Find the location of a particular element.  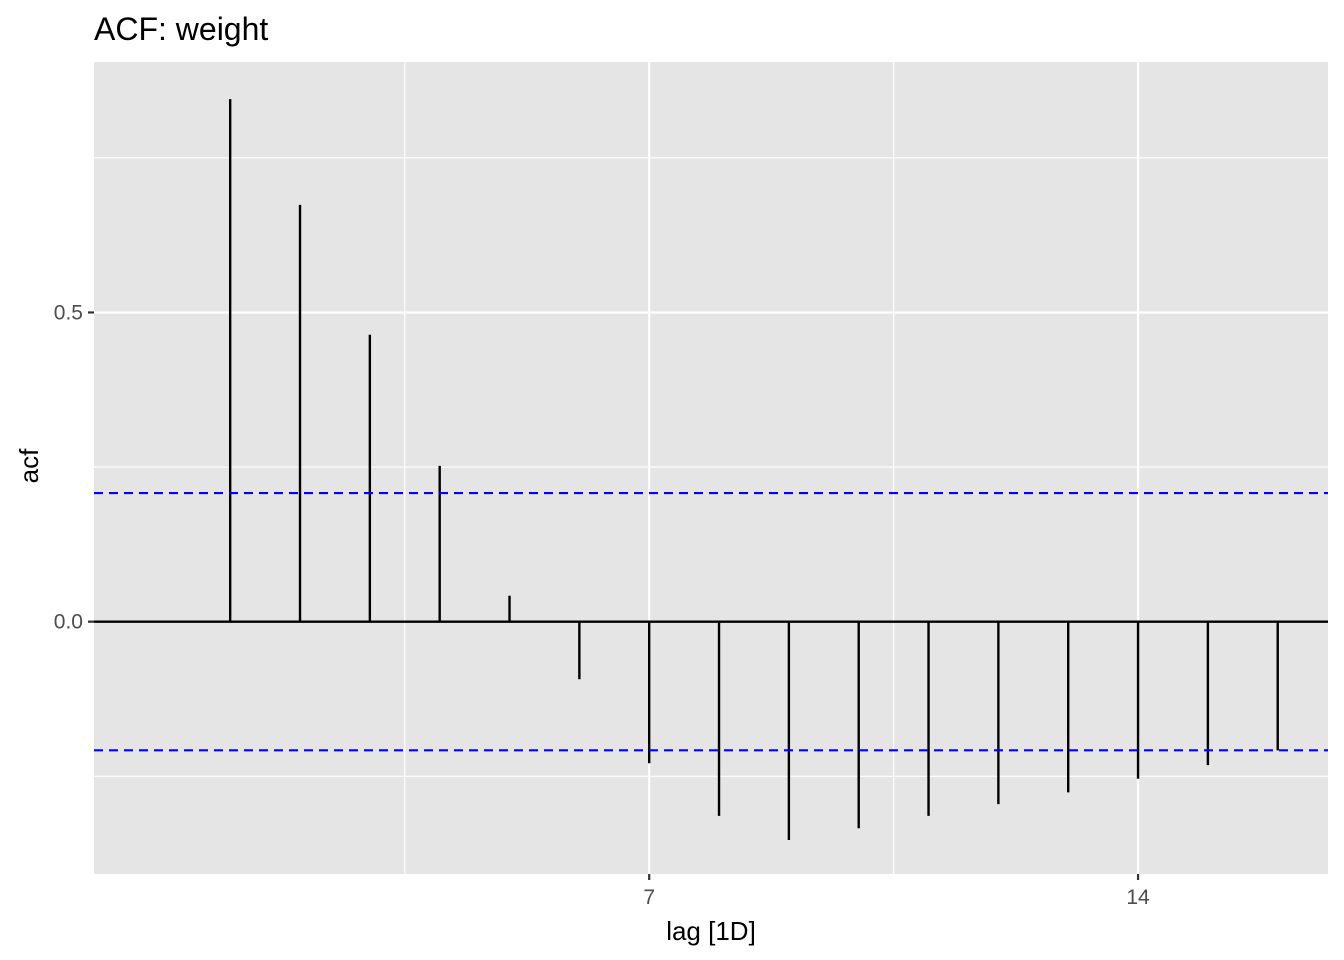

x-axis-title: lag [1D] is located at coordinates (711, 931).